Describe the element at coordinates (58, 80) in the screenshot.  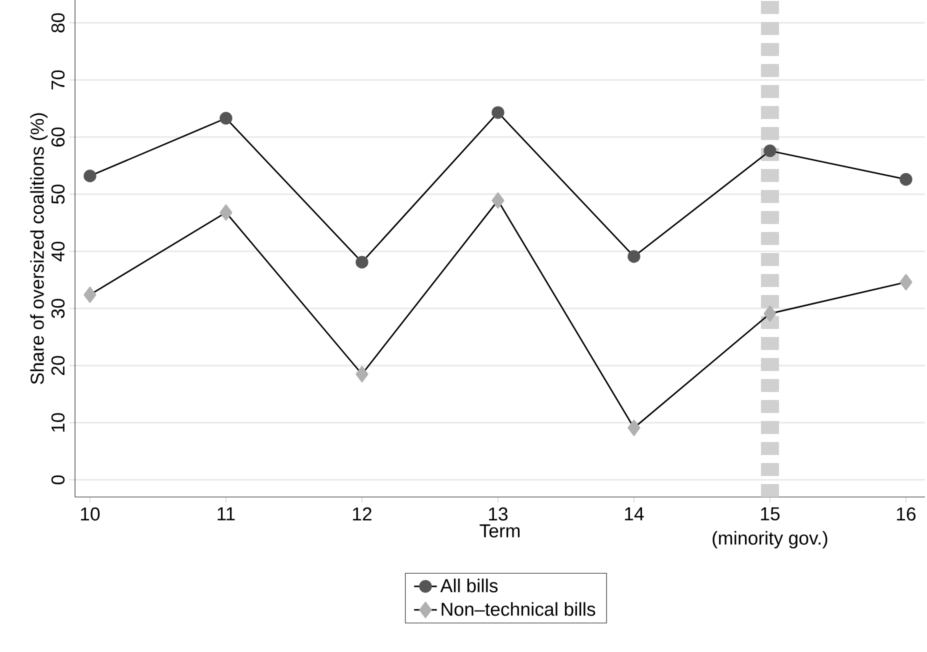
I see `y-tick-label: 70` at that location.